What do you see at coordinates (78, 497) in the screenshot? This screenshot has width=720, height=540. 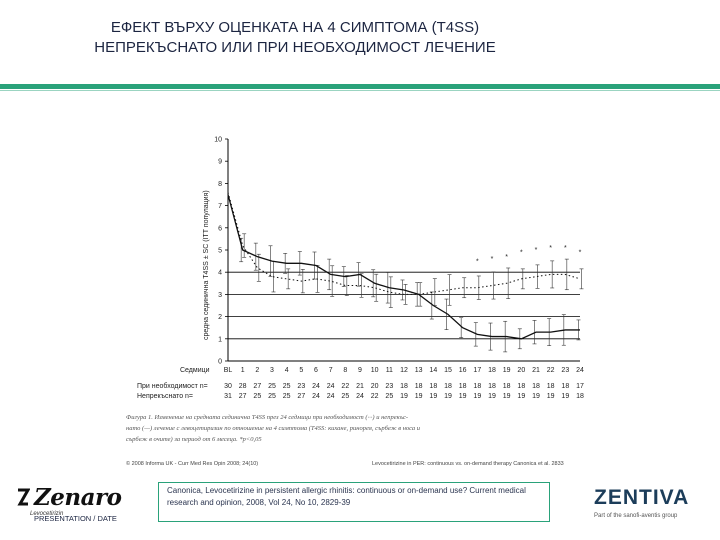 I see `zenaro-logo-text: Zenaro` at bounding box center [78, 497].